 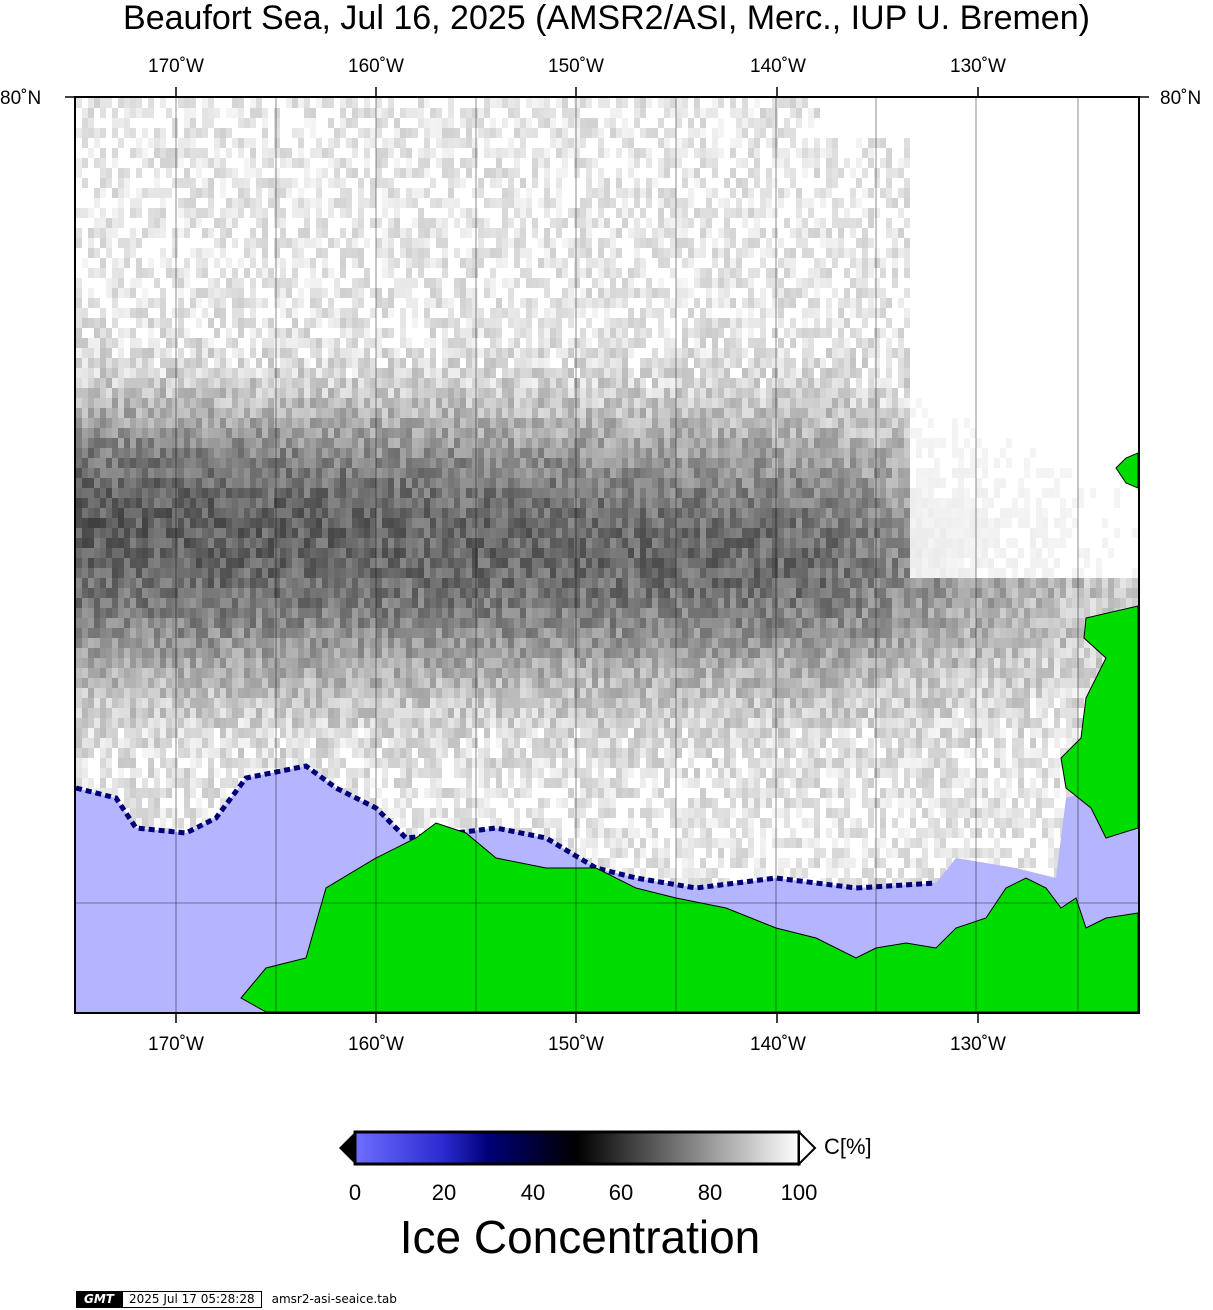 What do you see at coordinates (99, 1299) in the screenshot?
I see `gmt-logo: GMT` at bounding box center [99, 1299].